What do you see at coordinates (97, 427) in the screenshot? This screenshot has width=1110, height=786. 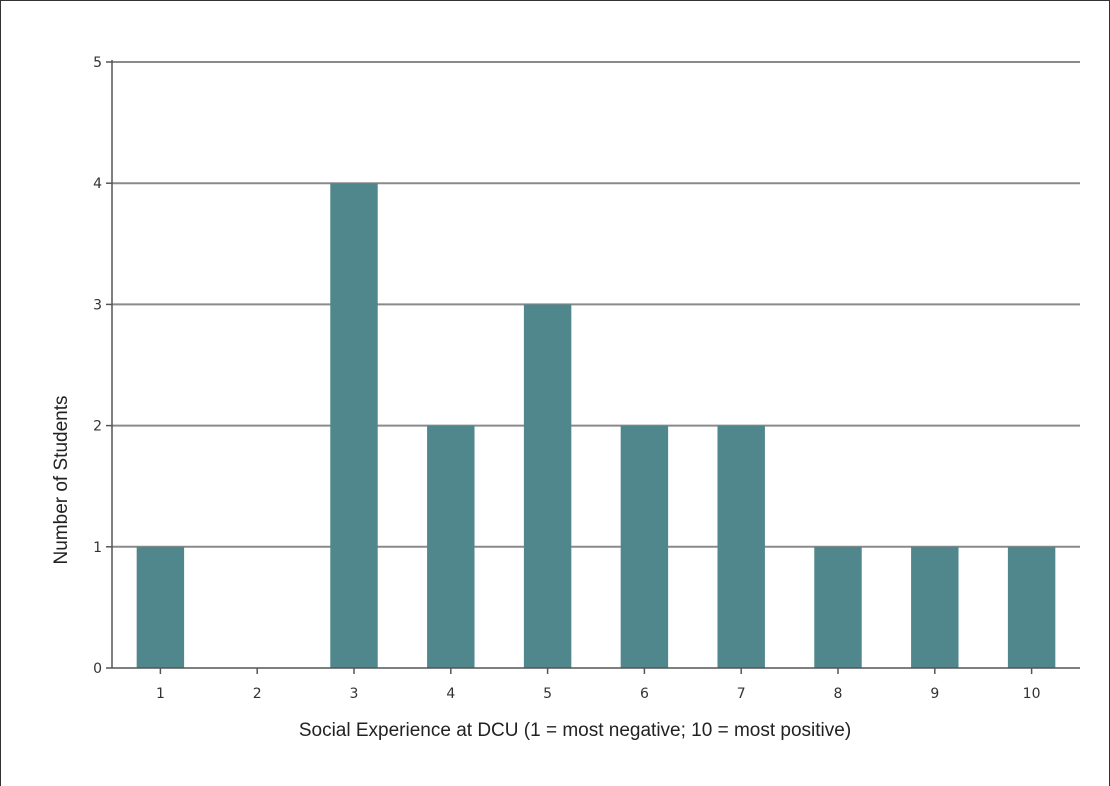 I see `y-tick-label-2: 2` at bounding box center [97, 427].